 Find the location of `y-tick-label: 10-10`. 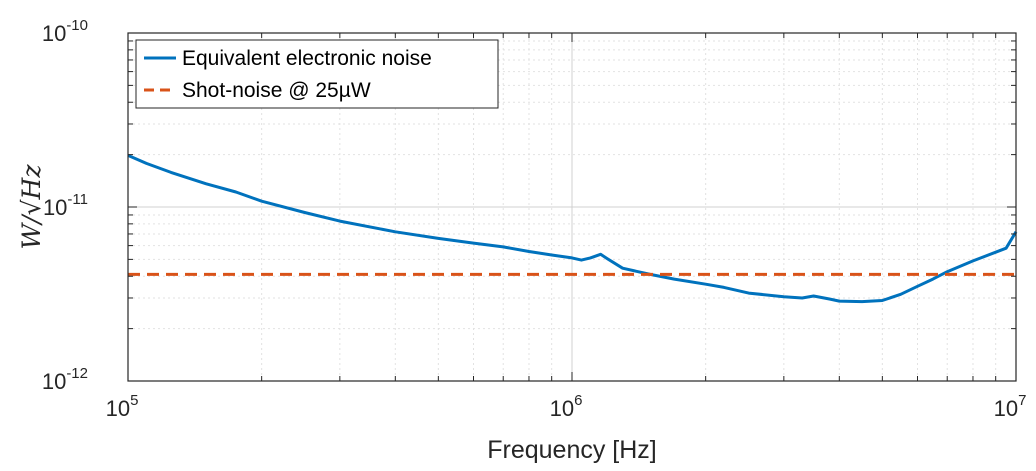

y-tick-label: 10-10 is located at coordinates (65, 31).